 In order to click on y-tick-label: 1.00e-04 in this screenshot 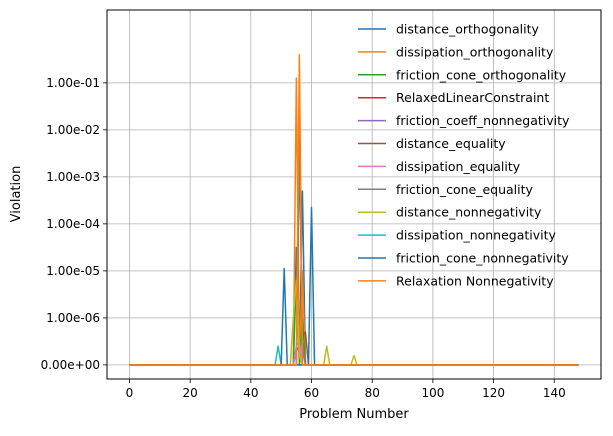, I will do `click(73, 224)`.